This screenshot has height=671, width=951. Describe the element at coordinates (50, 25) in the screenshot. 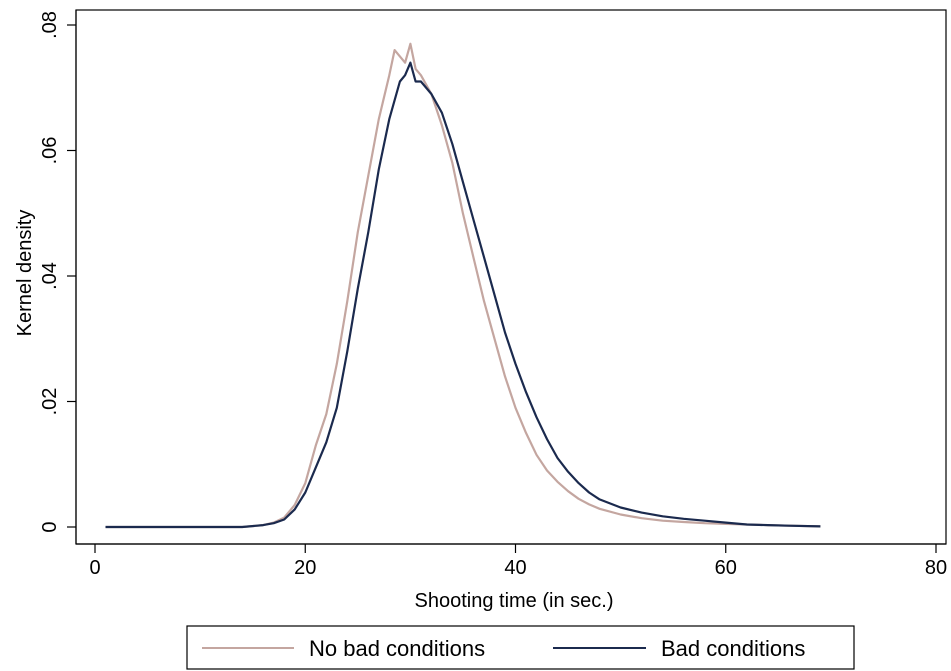

I see `y-tick-label: .08` at that location.